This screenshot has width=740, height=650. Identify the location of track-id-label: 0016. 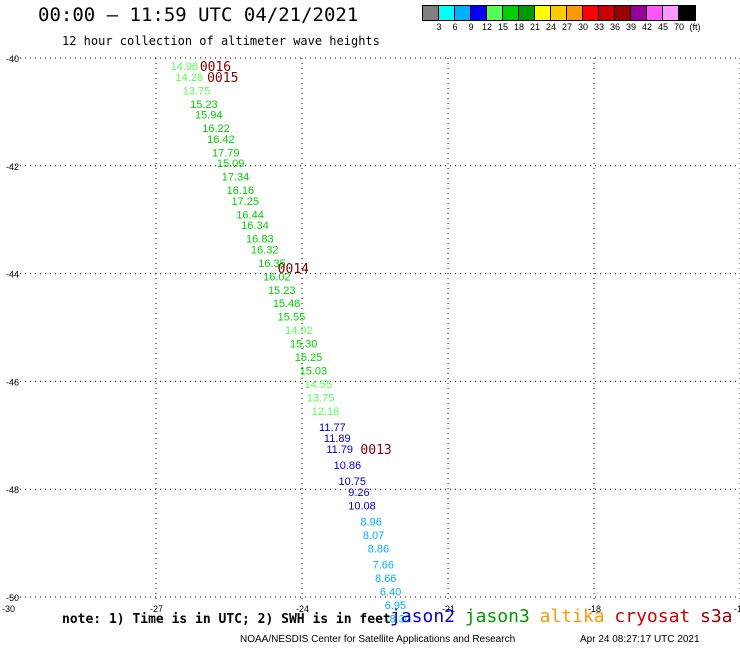
(215, 67).